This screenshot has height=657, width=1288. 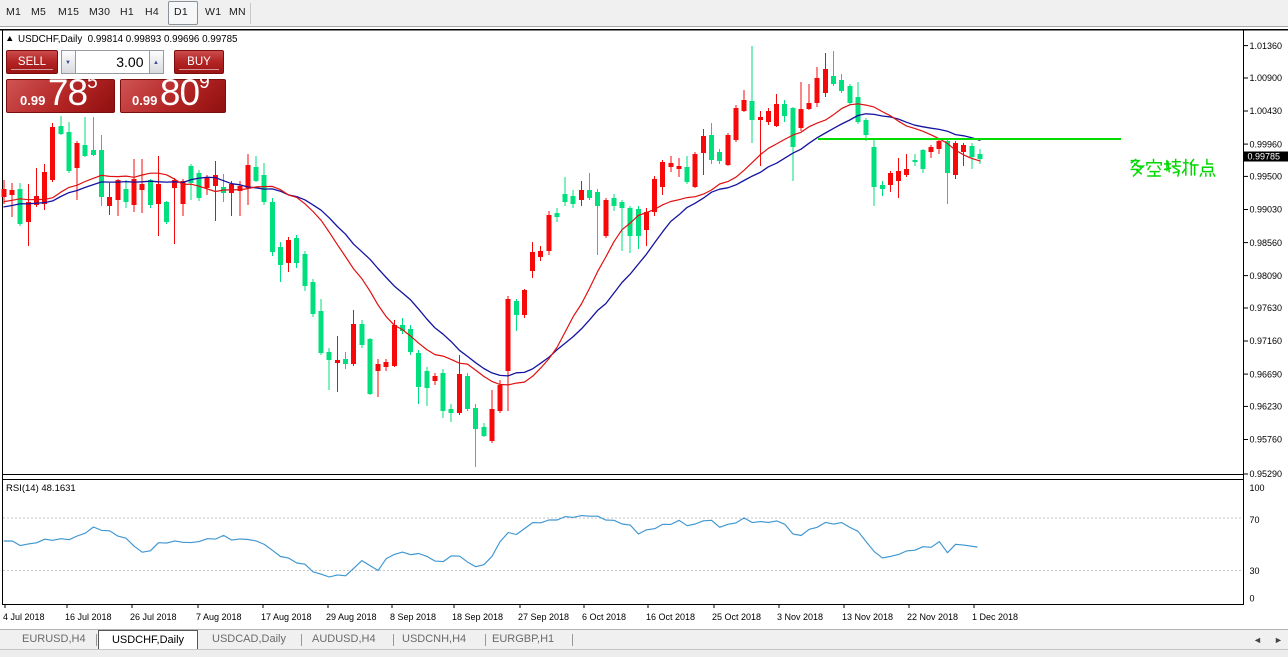 I want to click on svg-text: 22 Nov 2018, so click(x=932, y=617).